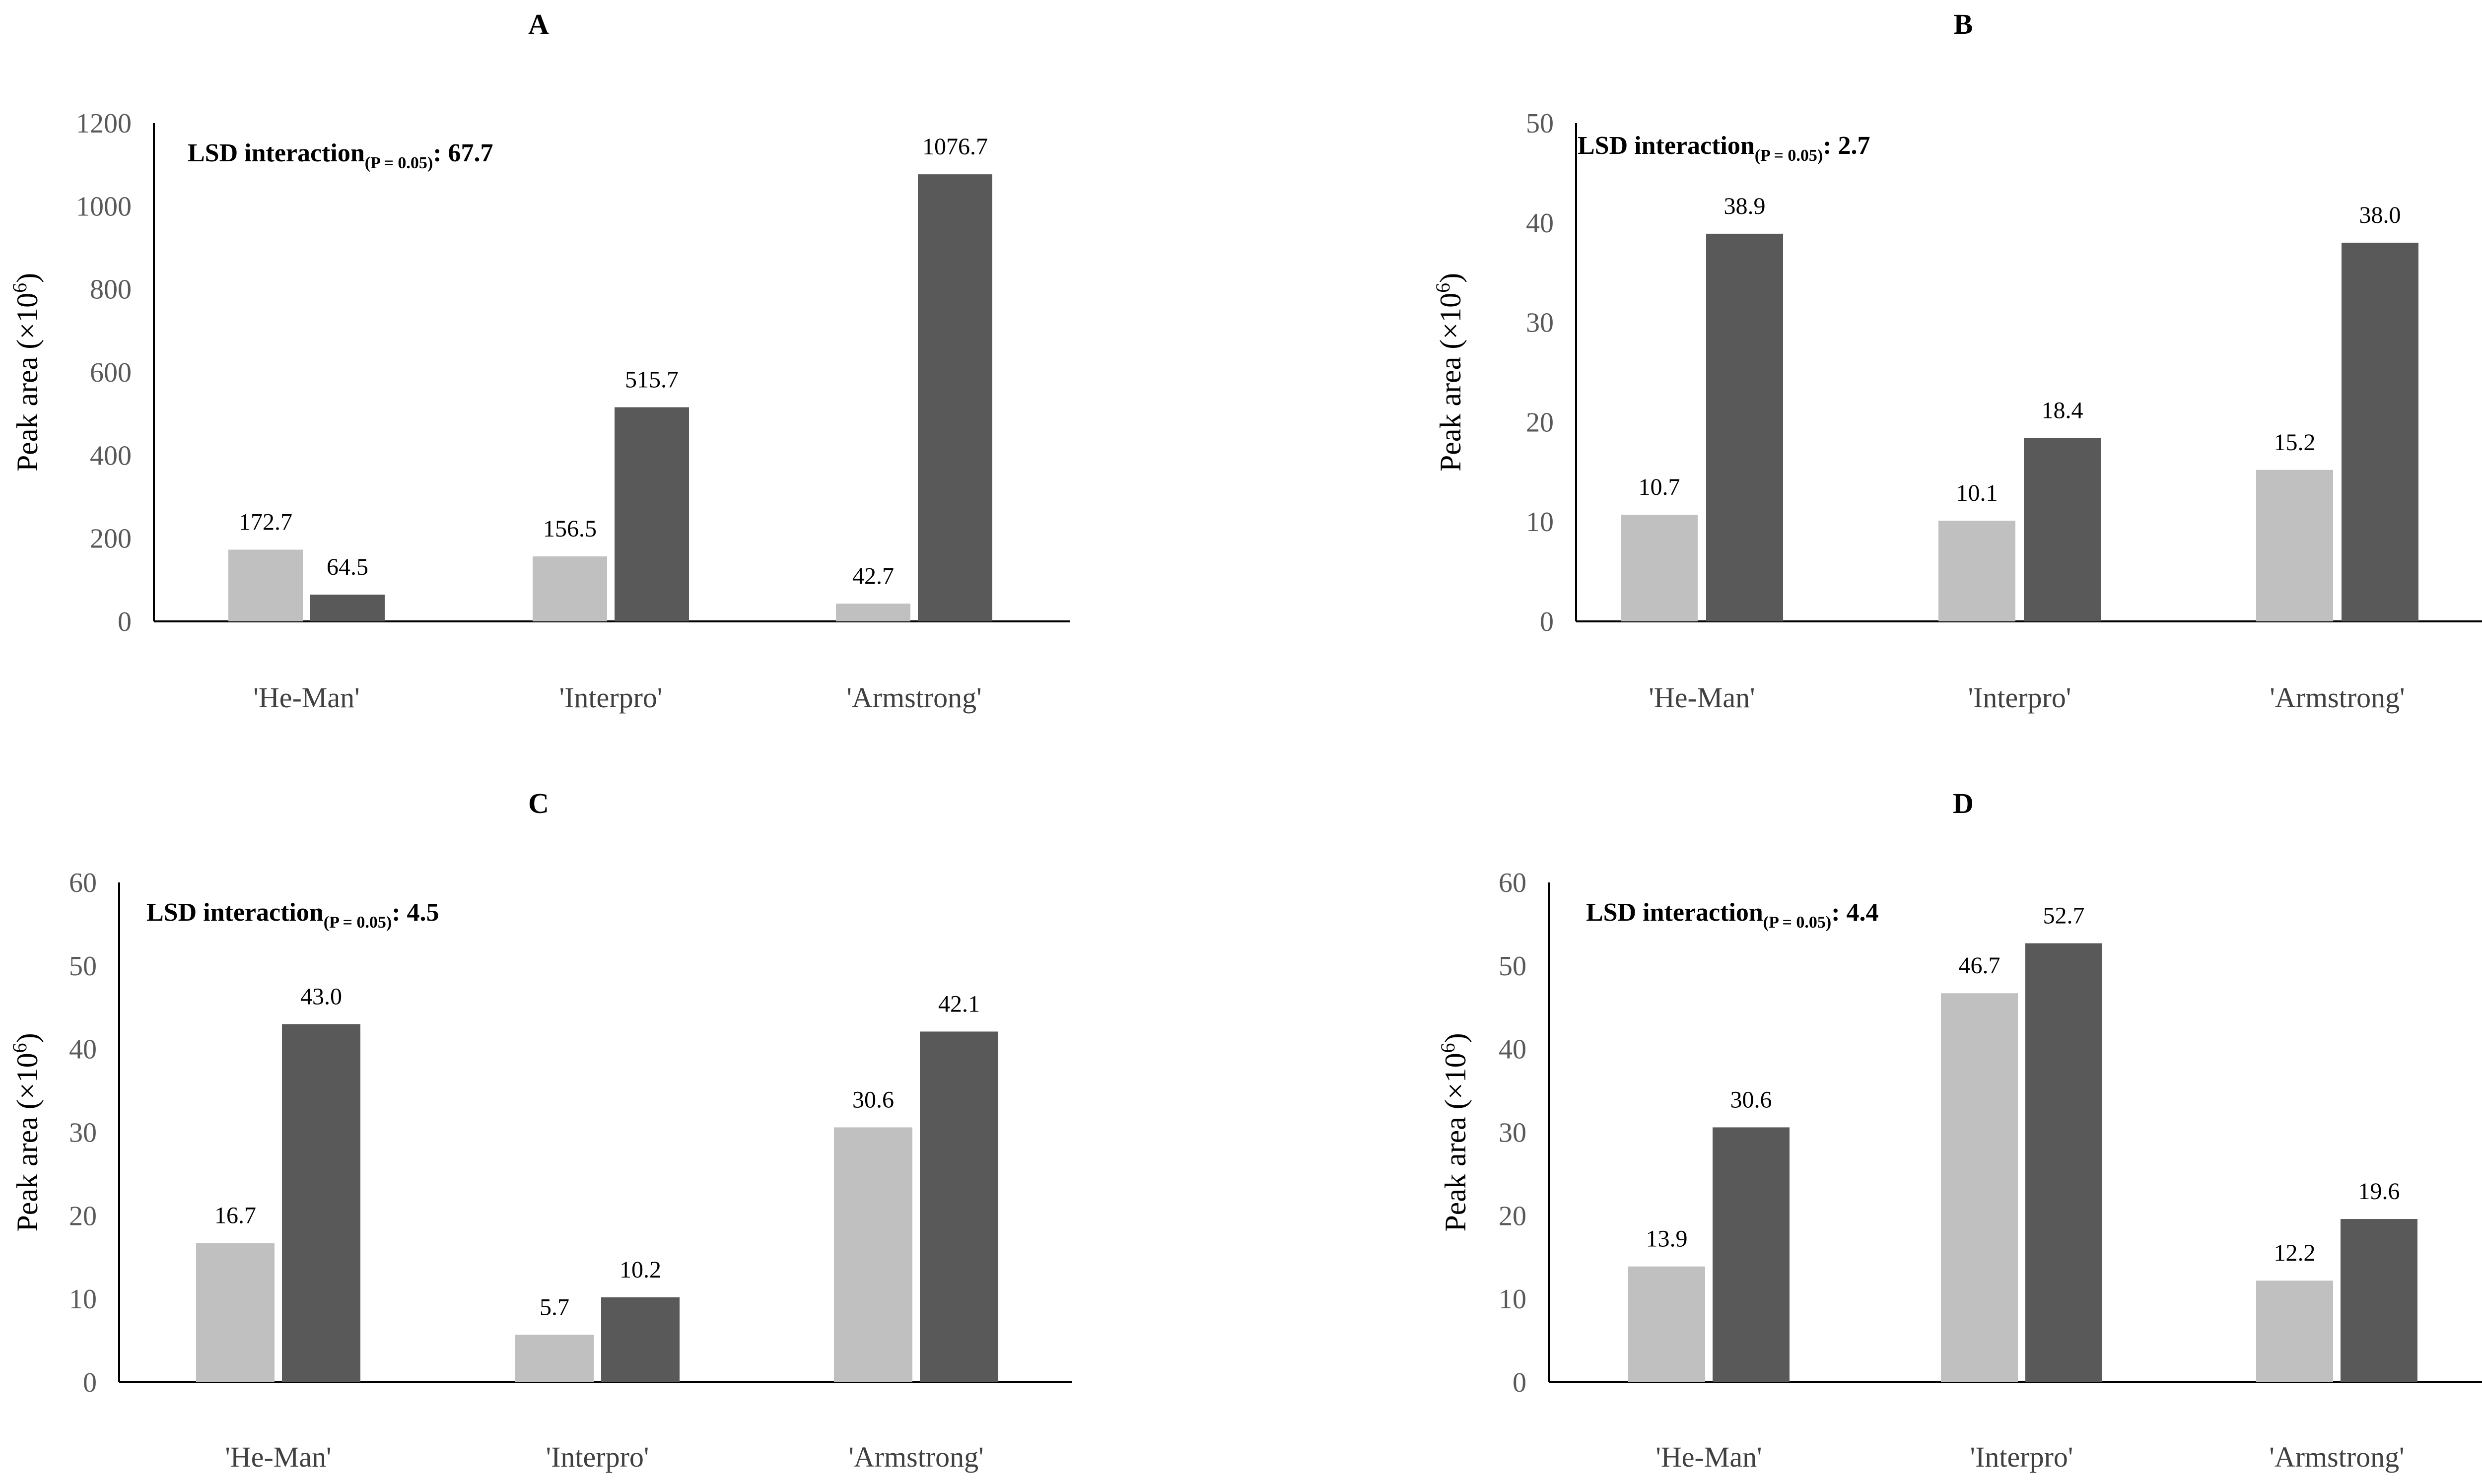 Image resolution: width=2482 pixels, height=1484 pixels. Describe the element at coordinates (1977, 493) in the screenshot. I see `bar-value-label: 10.1` at that location.